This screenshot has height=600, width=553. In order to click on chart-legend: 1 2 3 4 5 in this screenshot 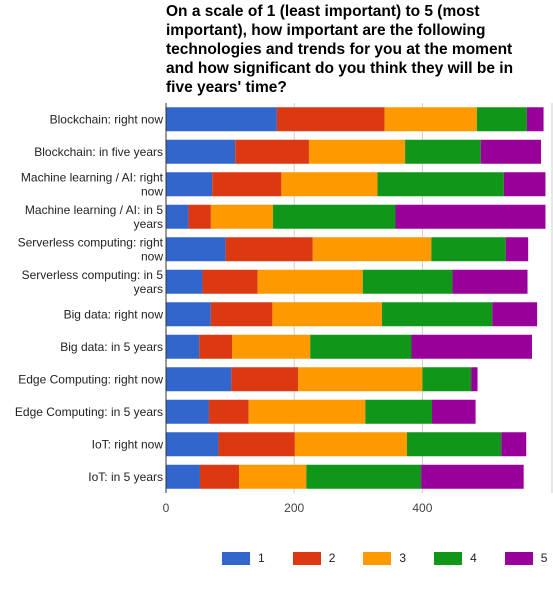, I will do `click(387, 558)`.